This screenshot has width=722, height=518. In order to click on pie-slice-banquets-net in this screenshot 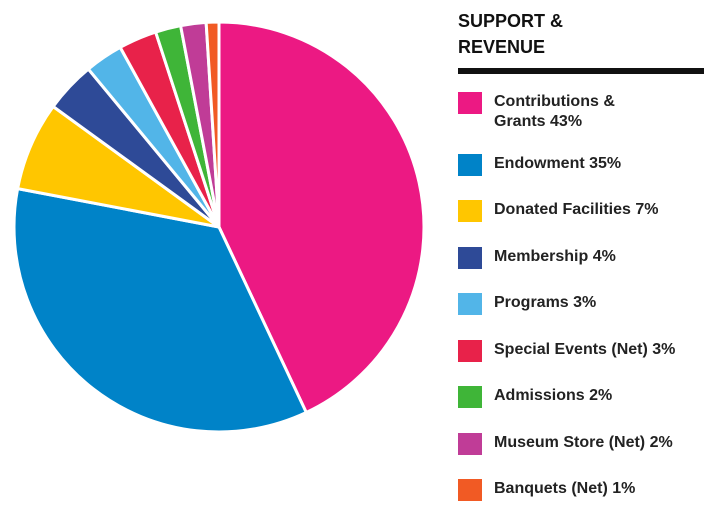, I will do `click(212, 124)`.